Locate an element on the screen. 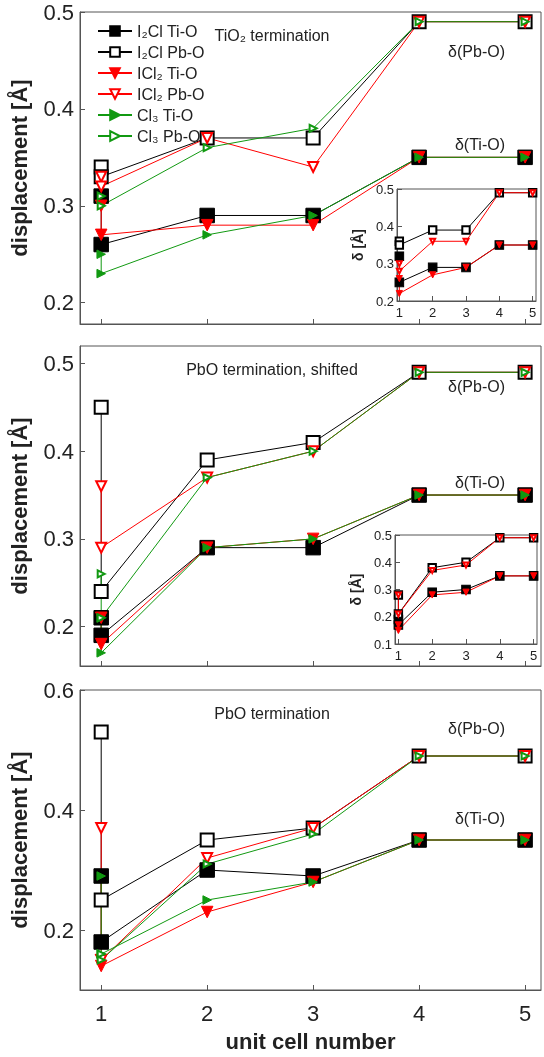 Image resolution: width=544 pixels, height=1057 pixels. legend-label: Cl₃ Ti-O is located at coordinates (165, 115).